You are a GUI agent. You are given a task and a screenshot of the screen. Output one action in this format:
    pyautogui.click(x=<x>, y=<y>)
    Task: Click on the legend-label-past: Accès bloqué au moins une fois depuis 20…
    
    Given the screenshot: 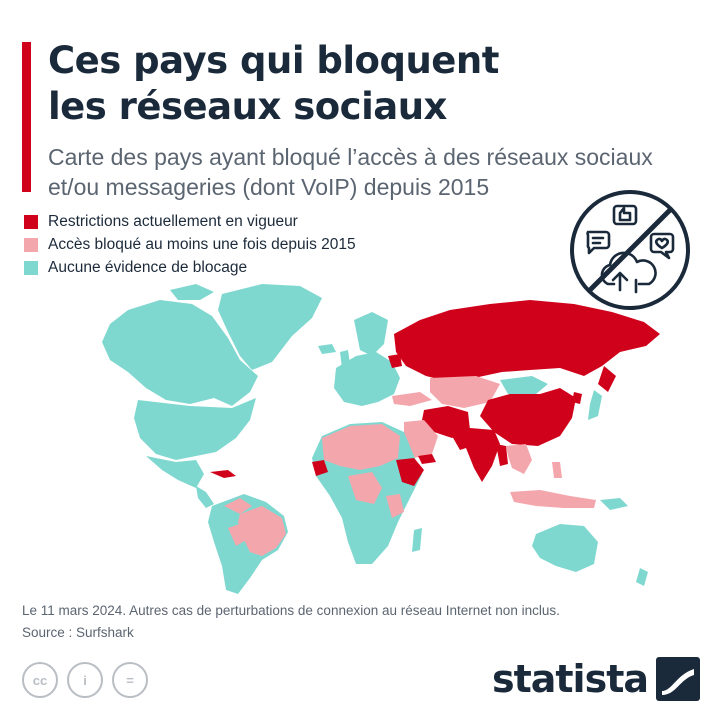 What is the action you would take?
    pyautogui.click(x=202, y=244)
    